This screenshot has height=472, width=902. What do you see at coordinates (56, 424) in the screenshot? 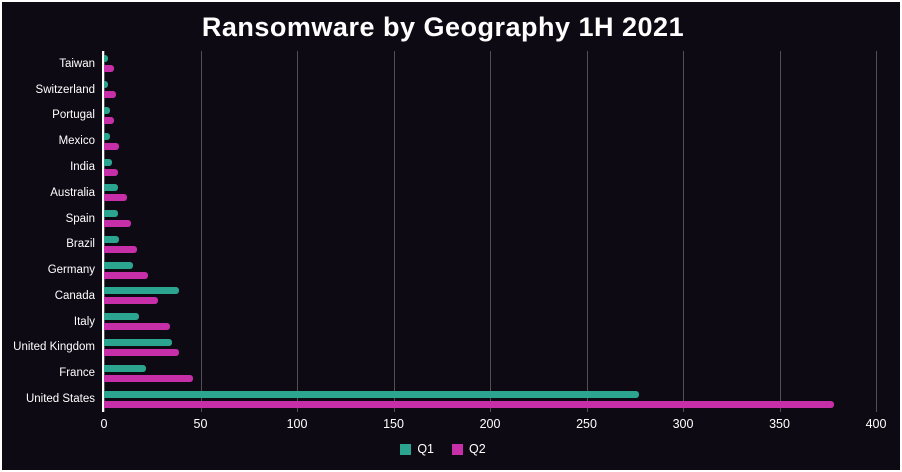
I see `x-axis-spacer` at bounding box center [56, 424].